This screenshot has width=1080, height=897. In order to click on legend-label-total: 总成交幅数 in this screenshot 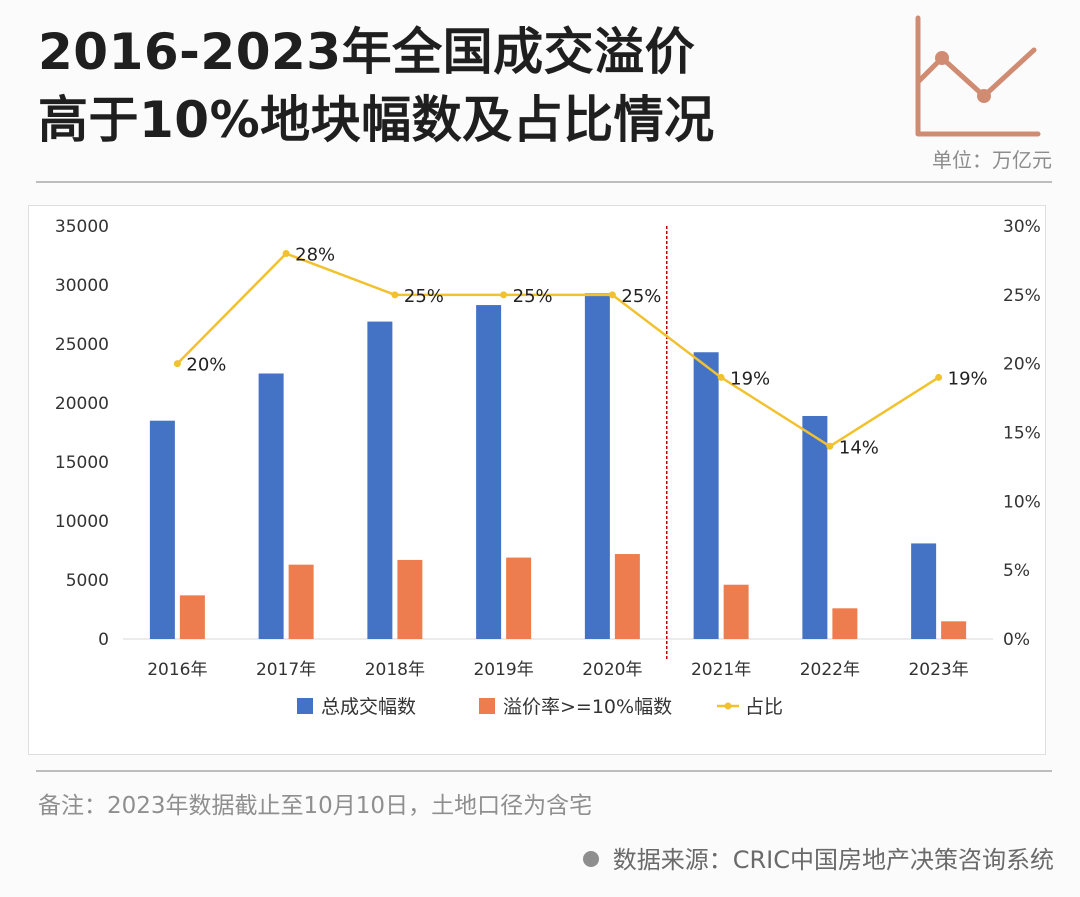, I will do `click(368, 707)`.